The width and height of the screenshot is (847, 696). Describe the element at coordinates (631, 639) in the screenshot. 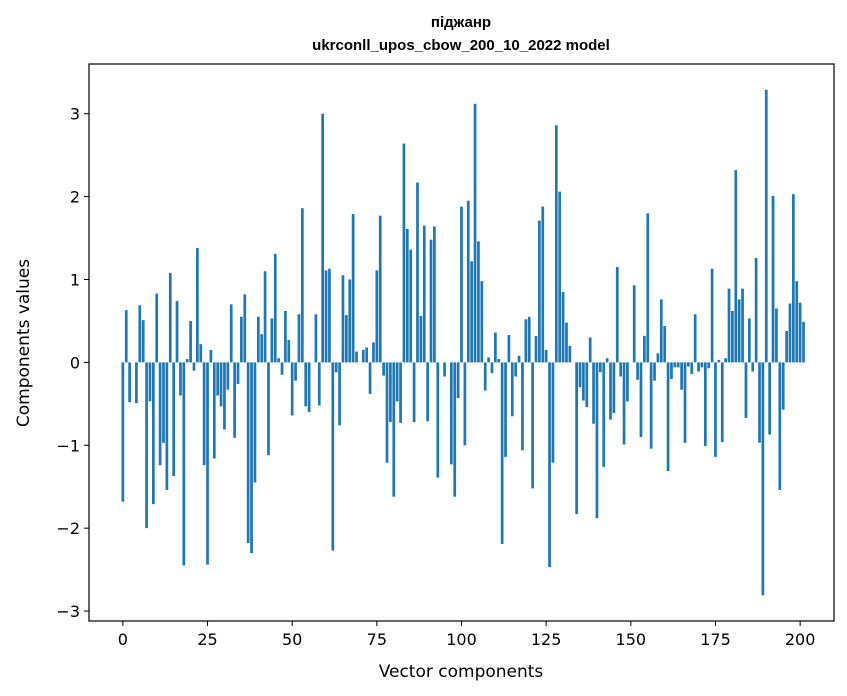

I see `x-tick-label: 150` at that location.